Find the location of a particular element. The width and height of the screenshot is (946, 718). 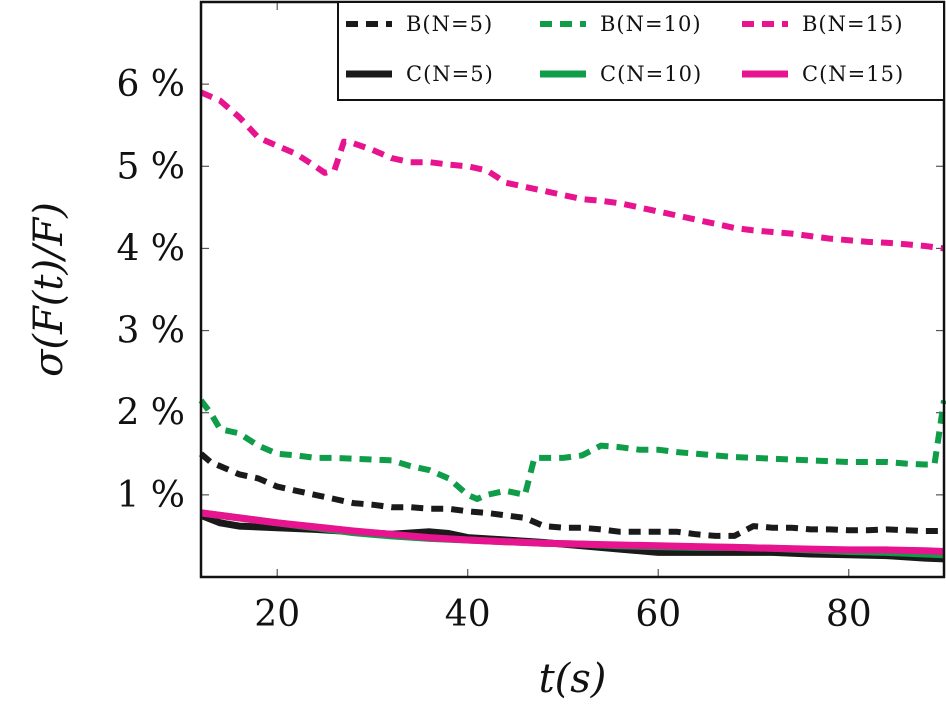

legend-label: C(N=5) is located at coordinates (450, 74).